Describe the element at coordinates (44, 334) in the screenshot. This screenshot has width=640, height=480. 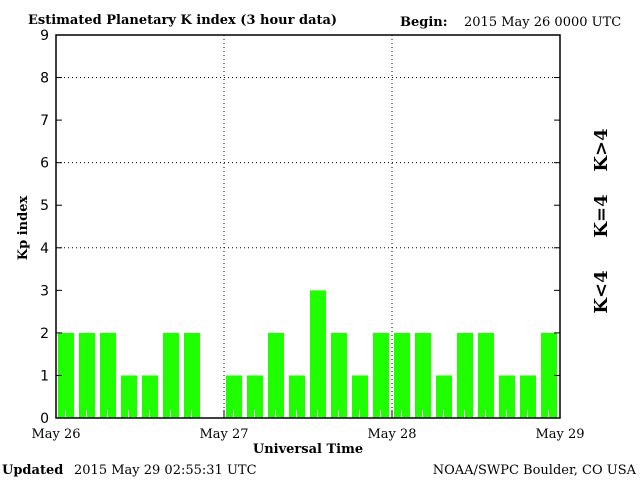
I see `y-tick-label: 2` at that location.